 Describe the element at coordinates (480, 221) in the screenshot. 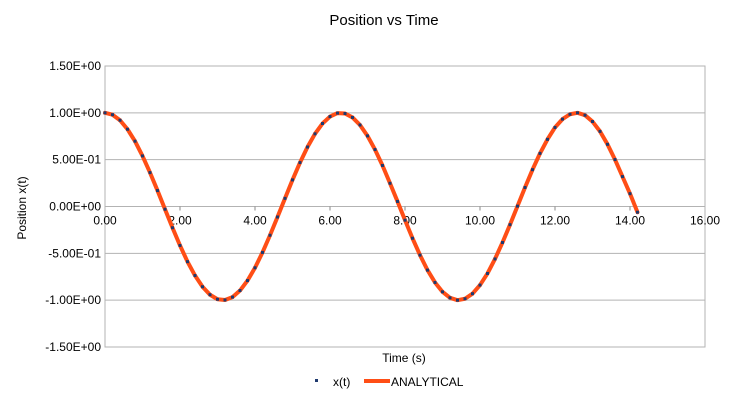

I see `x-tick-label: 10.00` at that location.